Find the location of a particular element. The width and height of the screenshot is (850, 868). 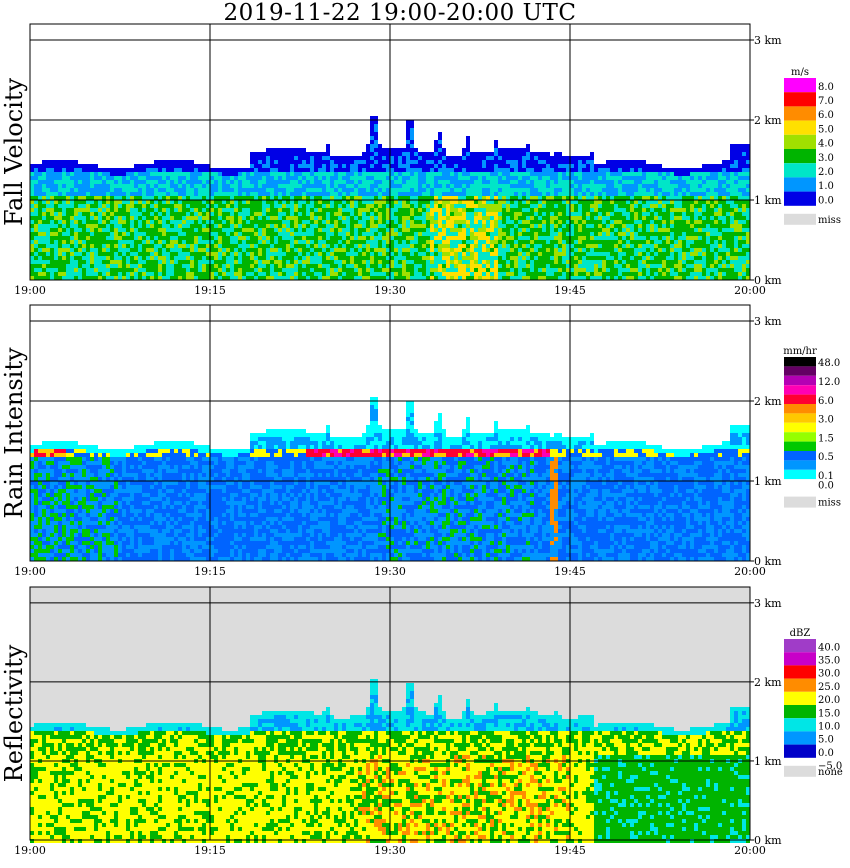

colorbar-label: 0.1 is located at coordinates (826, 476).